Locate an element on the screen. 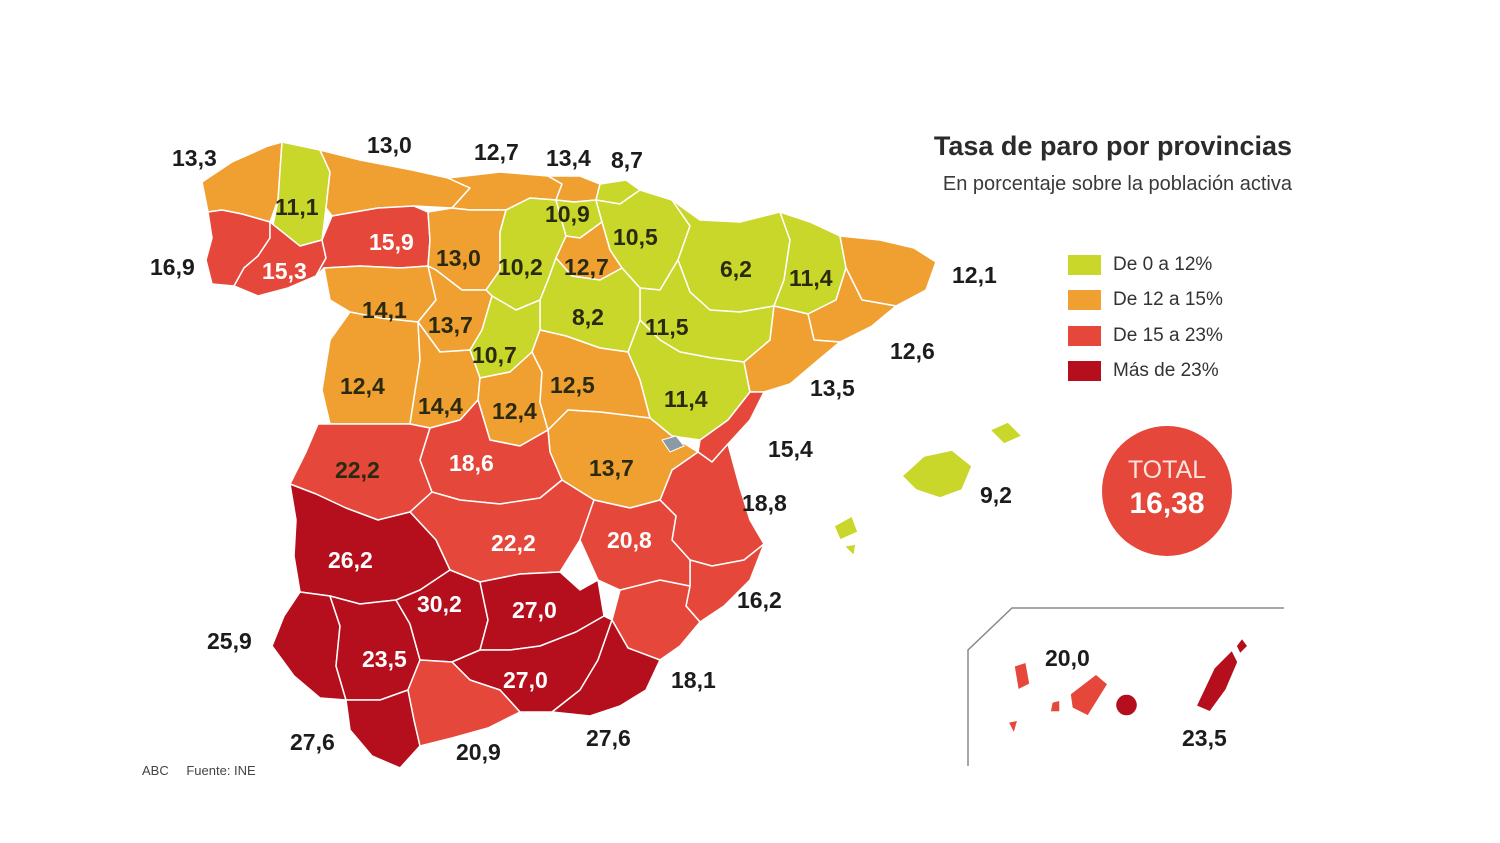 This screenshot has height=843, width=1500. legend-item: De 12 a 15% is located at coordinates (1145, 301).